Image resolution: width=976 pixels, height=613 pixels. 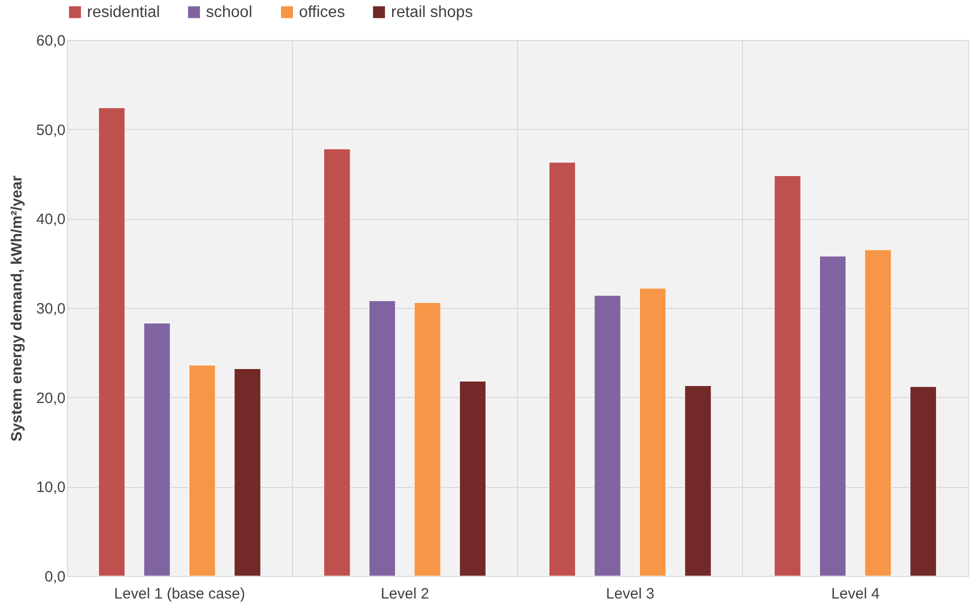 I want to click on y-tick-label: 10,0, so click(x=51, y=487).